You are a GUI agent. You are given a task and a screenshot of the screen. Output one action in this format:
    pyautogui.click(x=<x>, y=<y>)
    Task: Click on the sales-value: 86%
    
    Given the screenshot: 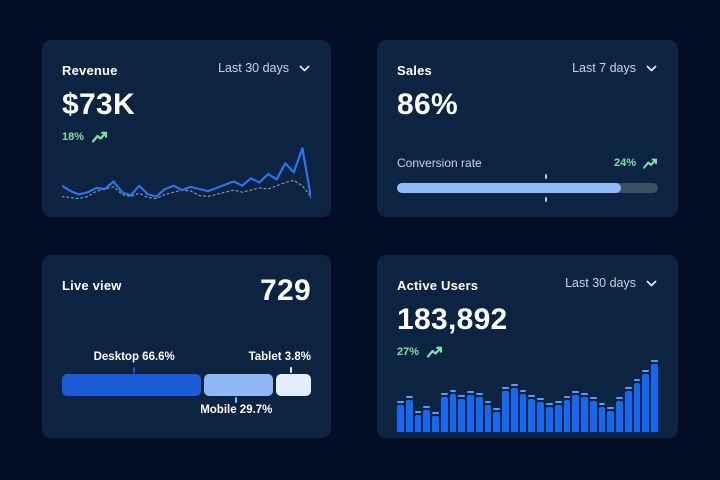 What is the action you would take?
    pyautogui.click(x=427, y=104)
    